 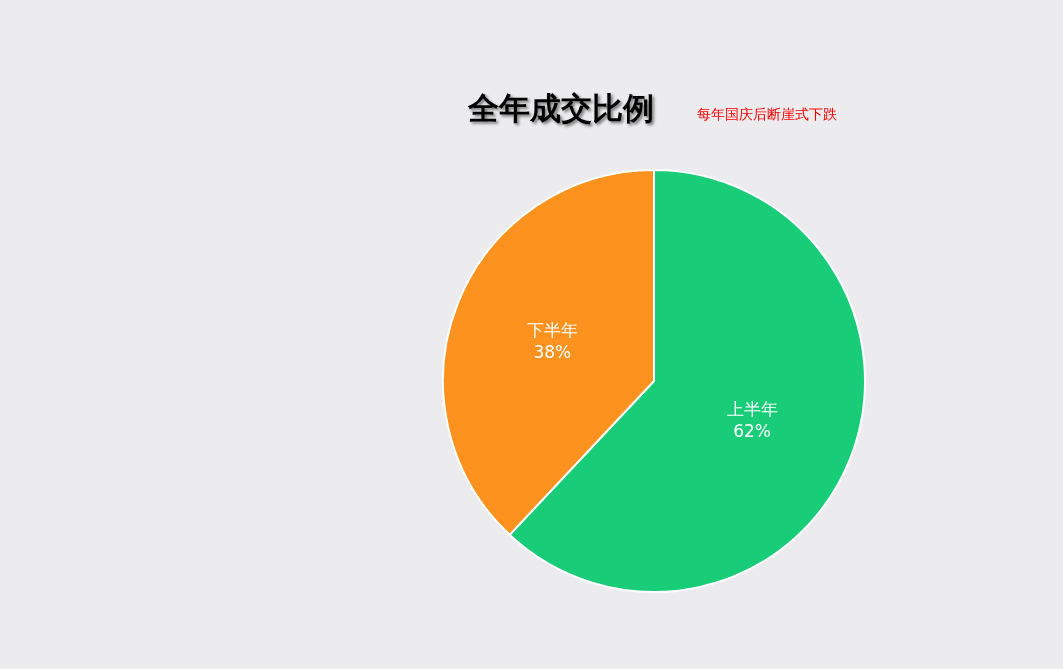 I want to click on slice-label: 下半年, so click(x=552, y=329).